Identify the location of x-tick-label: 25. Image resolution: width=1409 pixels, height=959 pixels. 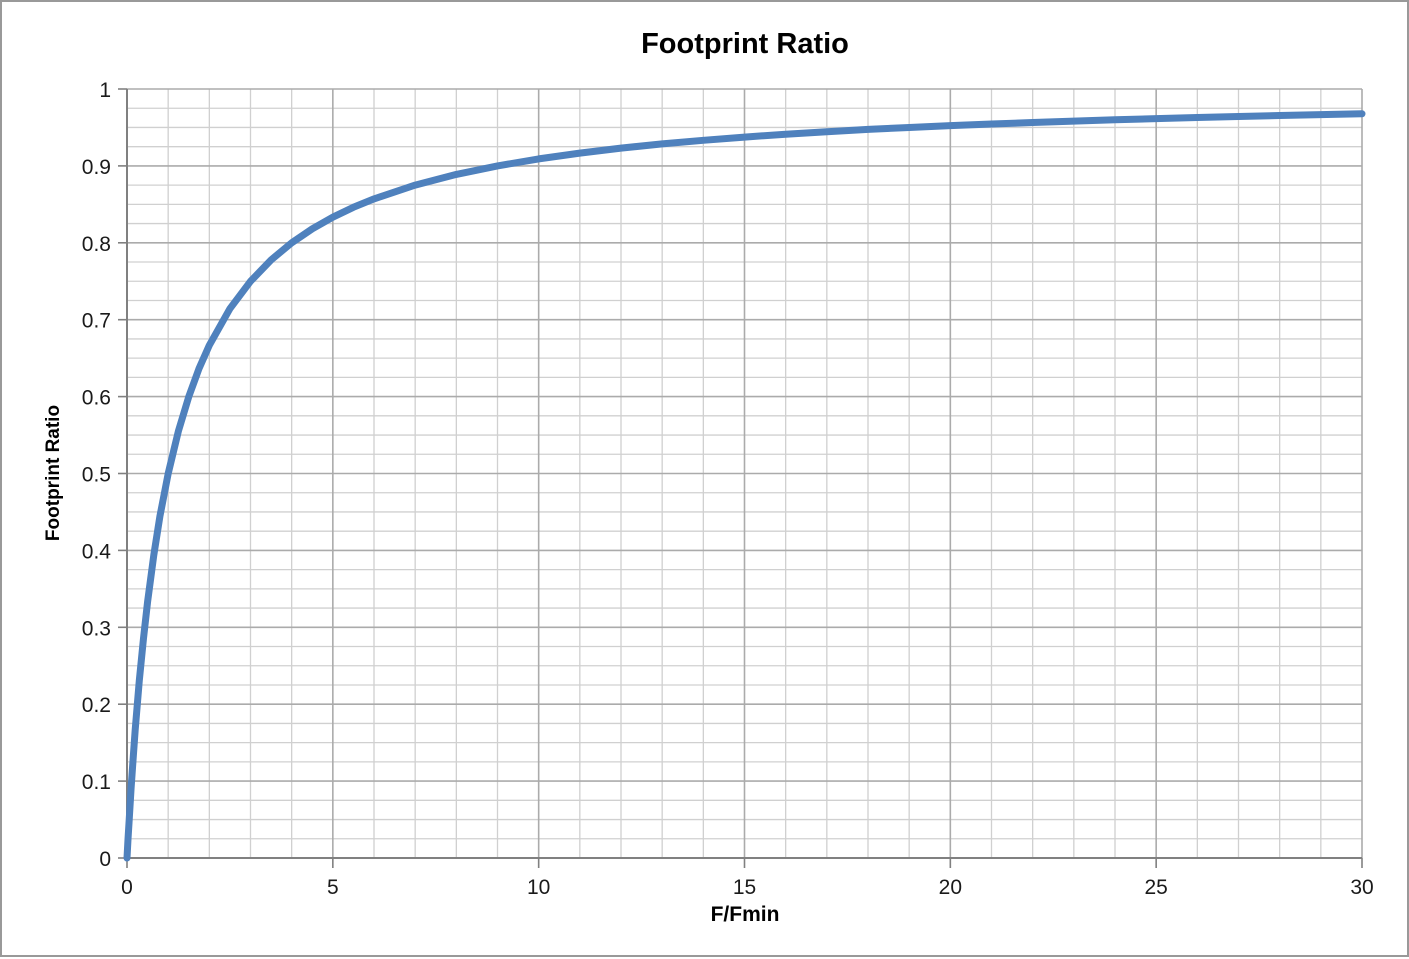
(1155, 887).